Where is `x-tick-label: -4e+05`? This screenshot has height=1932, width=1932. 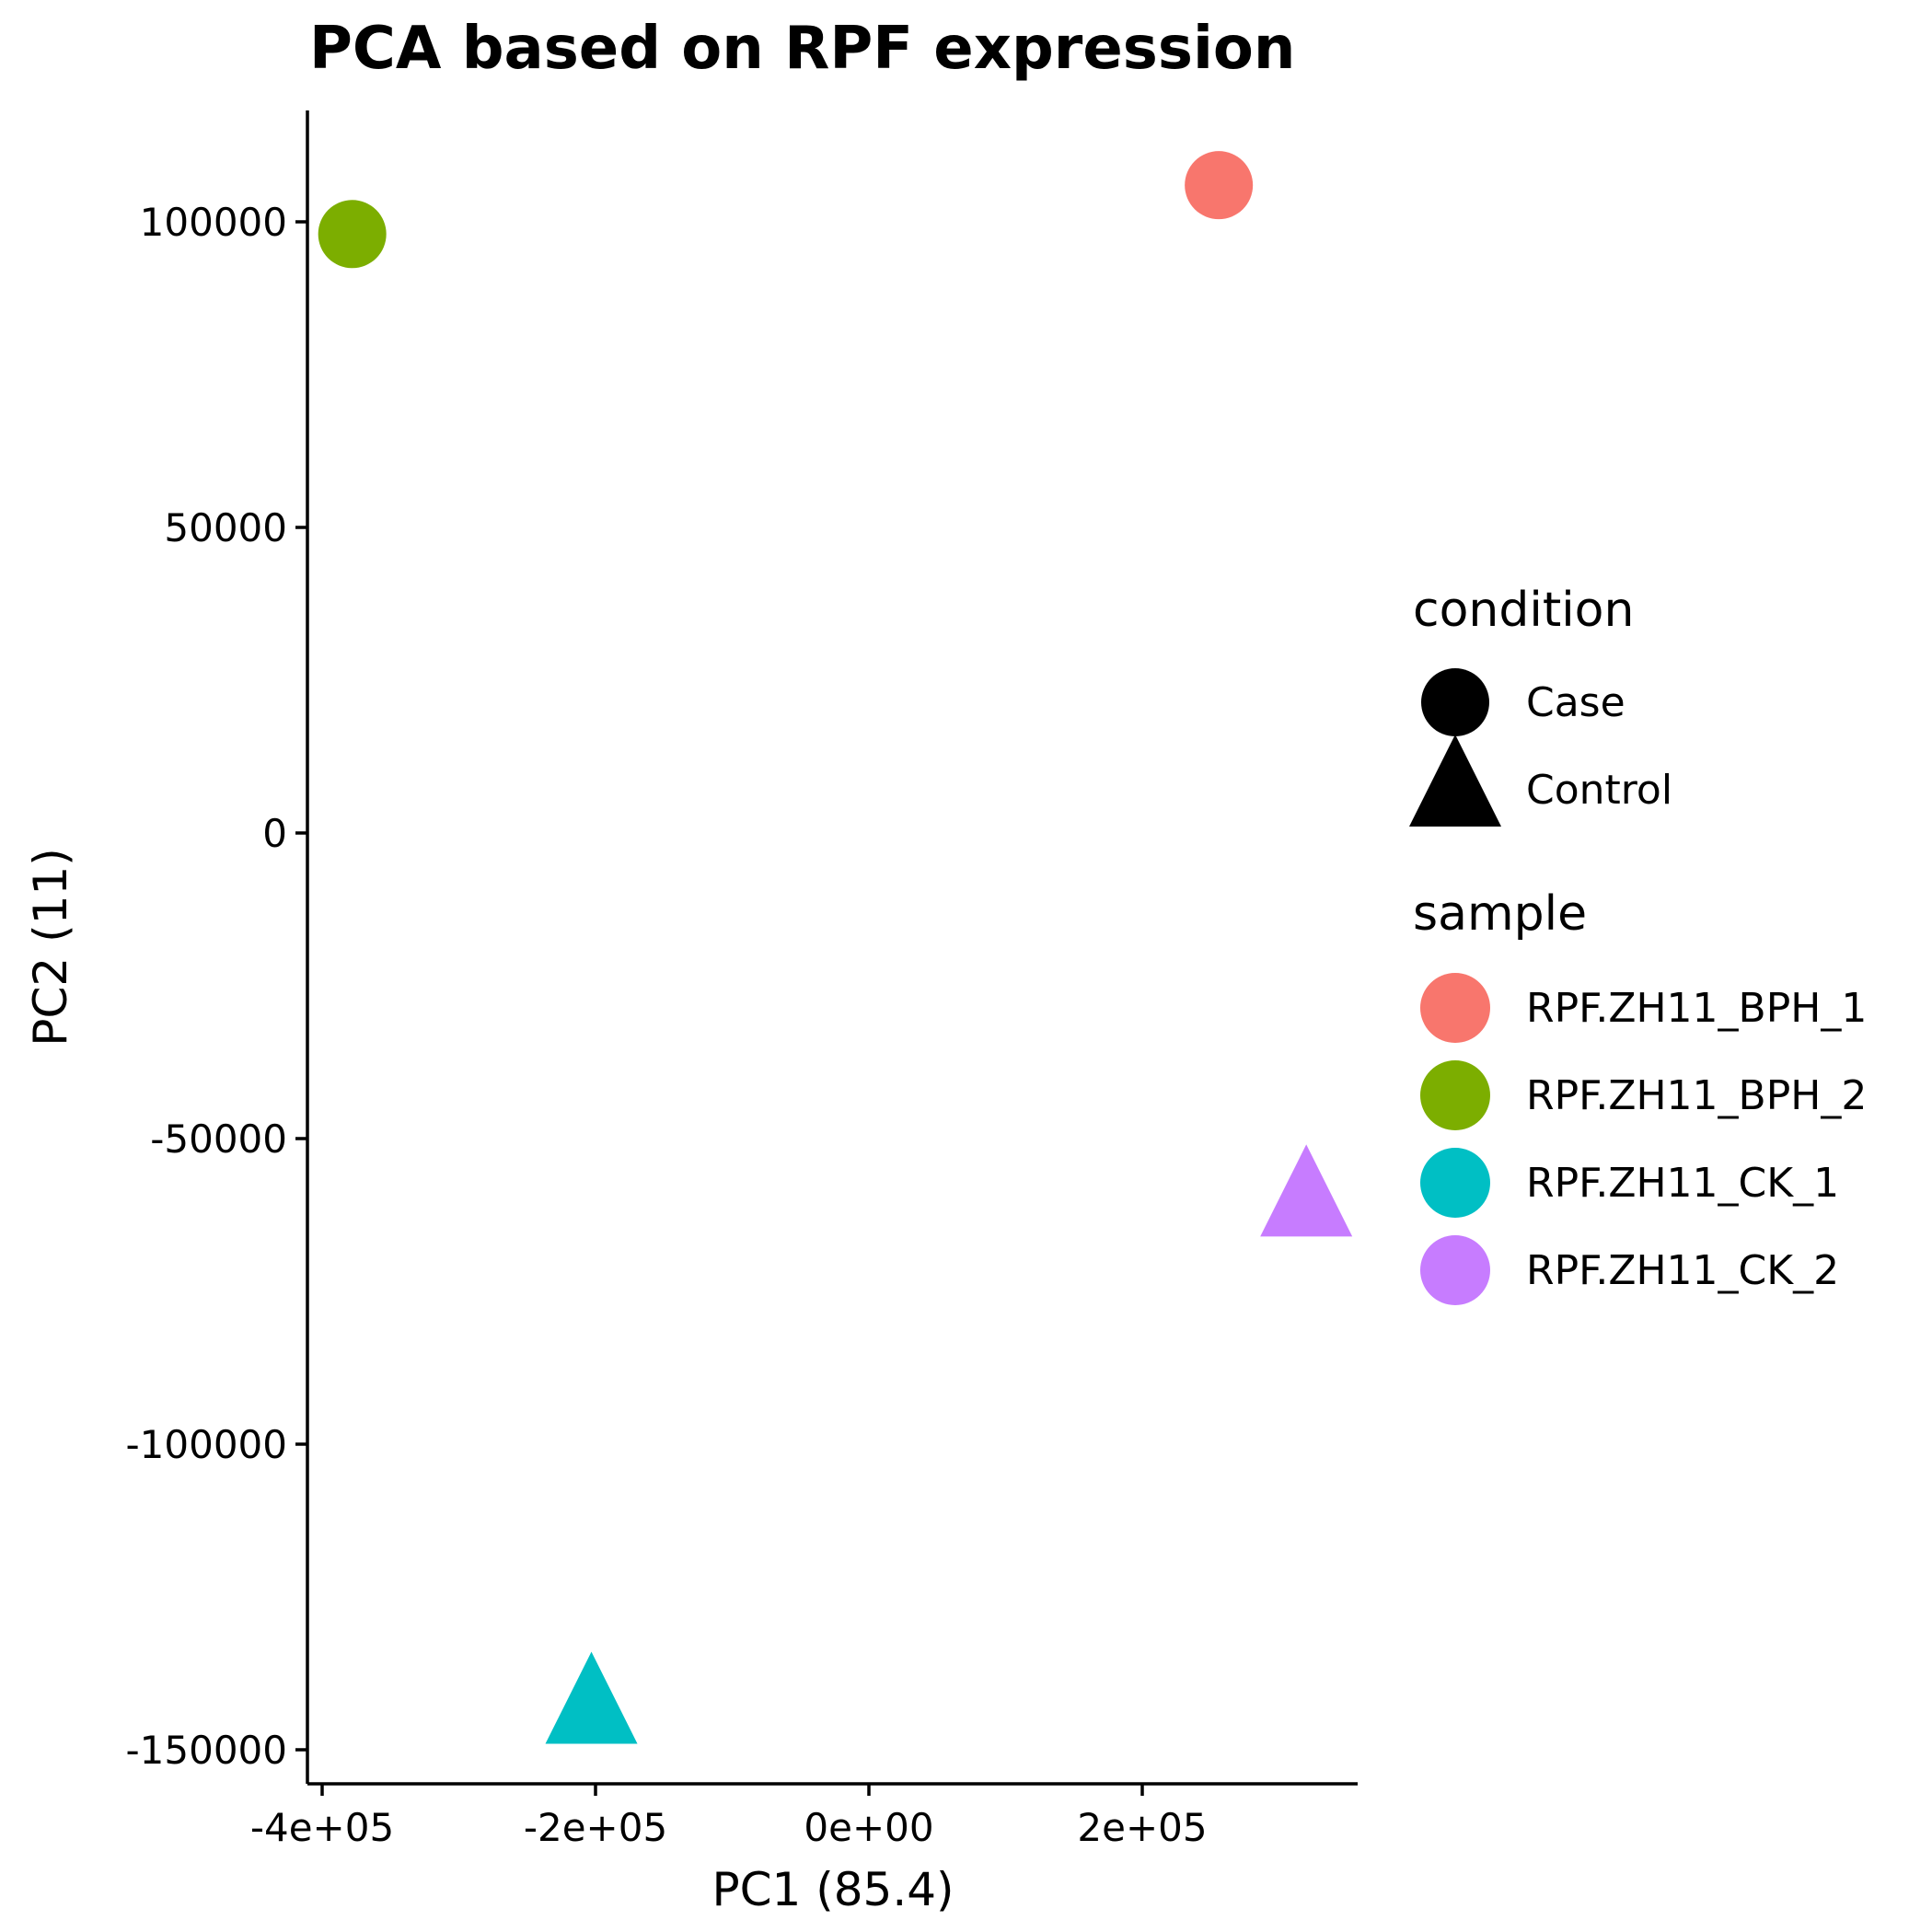 x-tick-label: -4e+05 is located at coordinates (322, 1828).